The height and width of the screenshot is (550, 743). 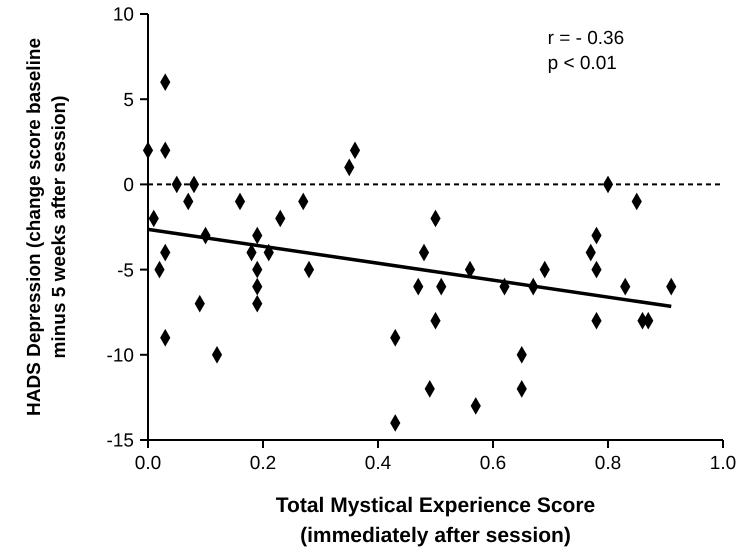 What do you see at coordinates (125, 271) in the screenshot?
I see `y-tick-label: -5` at bounding box center [125, 271].